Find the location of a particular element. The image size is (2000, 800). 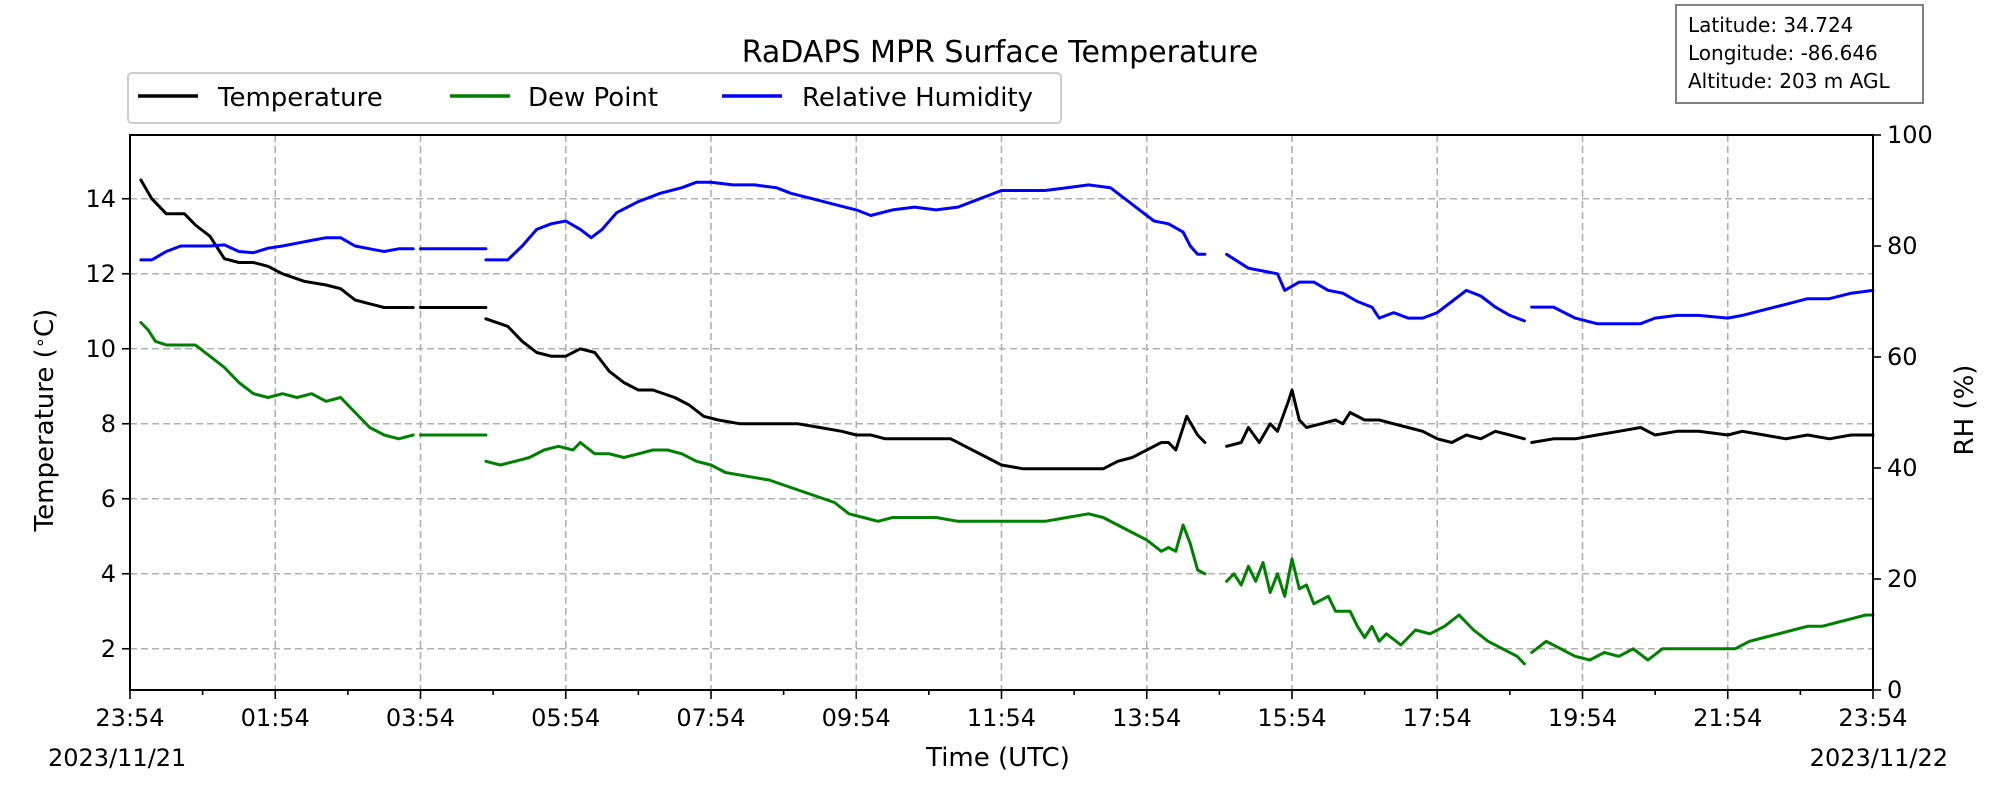

y-left-tick-label: 10 is located at coordinates (100, 349).